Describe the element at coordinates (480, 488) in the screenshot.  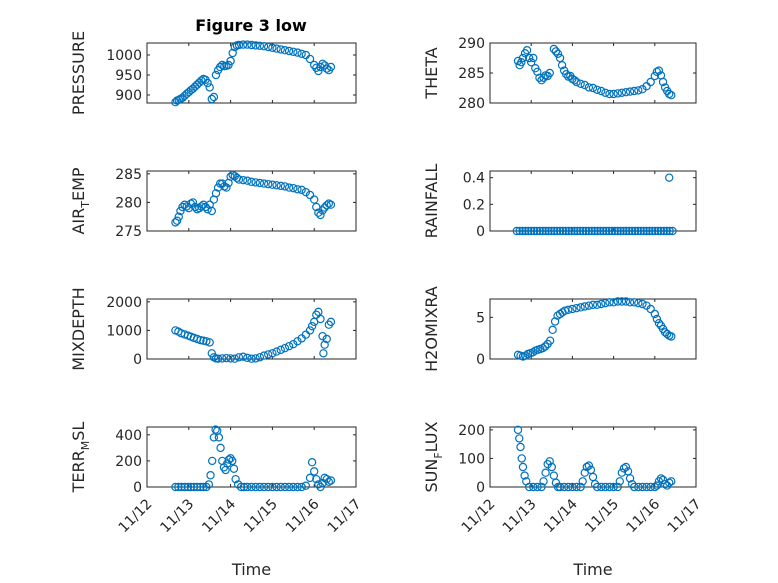
I see `panel-8-y-tick-label: 0` at that location.